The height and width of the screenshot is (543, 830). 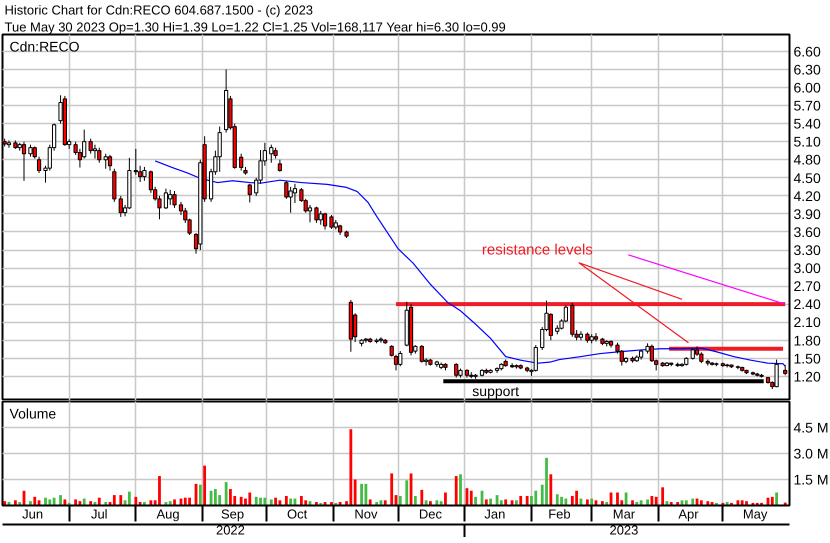 What do you see at coordinates (623, 530) in the screenshot?
I see `x2-tick-label: 2023` at bounding box center [623, 530].